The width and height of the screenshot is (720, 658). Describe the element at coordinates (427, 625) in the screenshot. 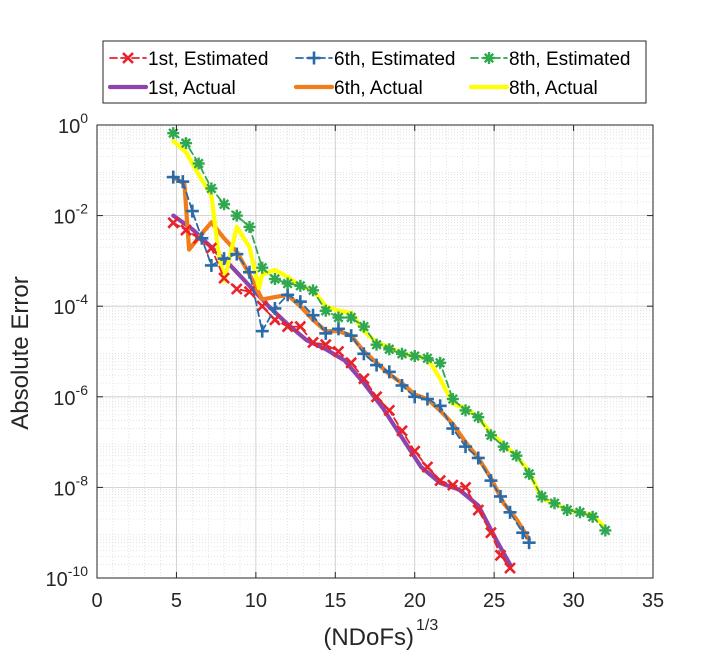

I see `x-axis-label-superscript: 1/3` at that location.